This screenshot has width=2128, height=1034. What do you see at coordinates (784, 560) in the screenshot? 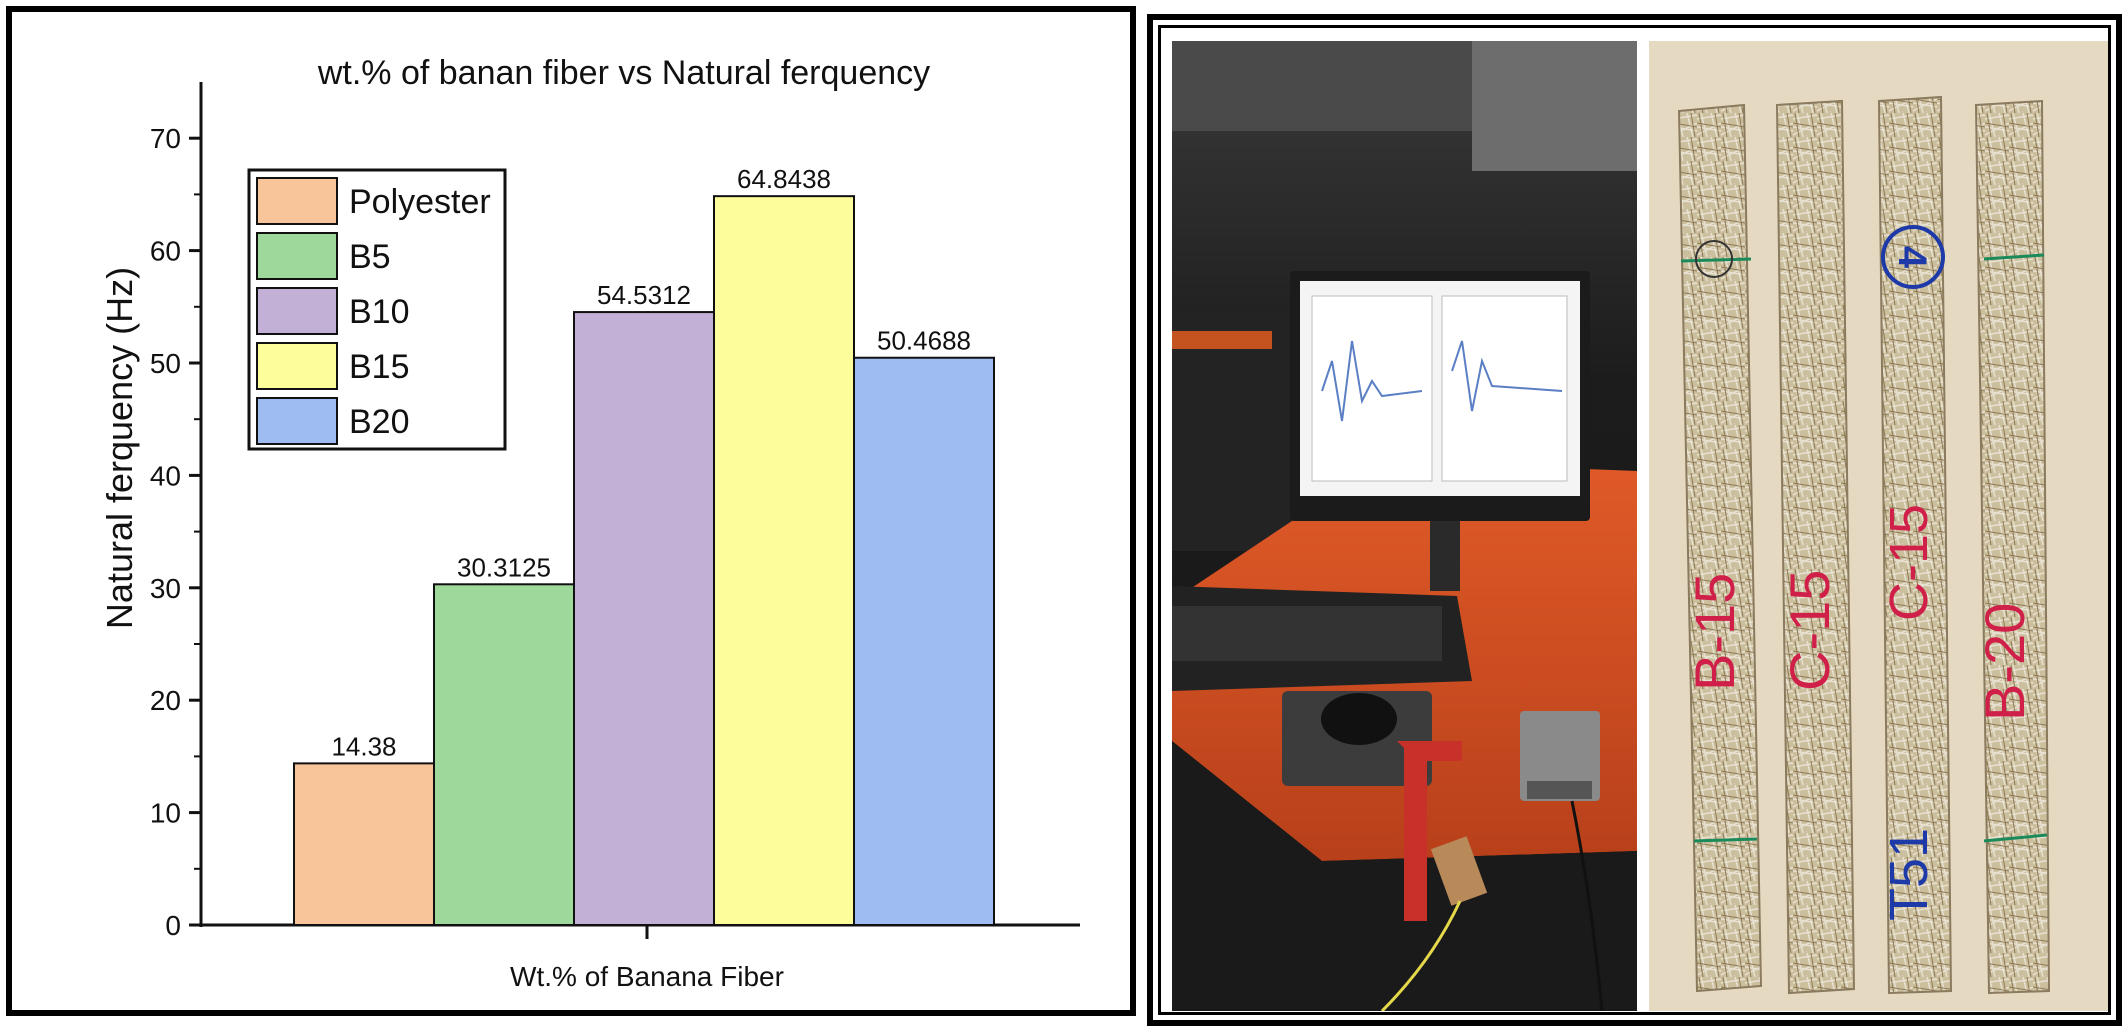
I see `bar-b15` at bounding box center [784, 560].